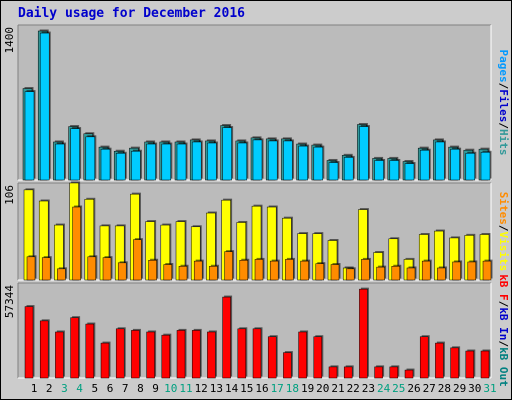 The width and height of the screenshot is (512, 400). What do you see at coordinates (489, 388) in the screenshot?
I see `x-tick-label-31: 31` at bounding box center [489, 388].